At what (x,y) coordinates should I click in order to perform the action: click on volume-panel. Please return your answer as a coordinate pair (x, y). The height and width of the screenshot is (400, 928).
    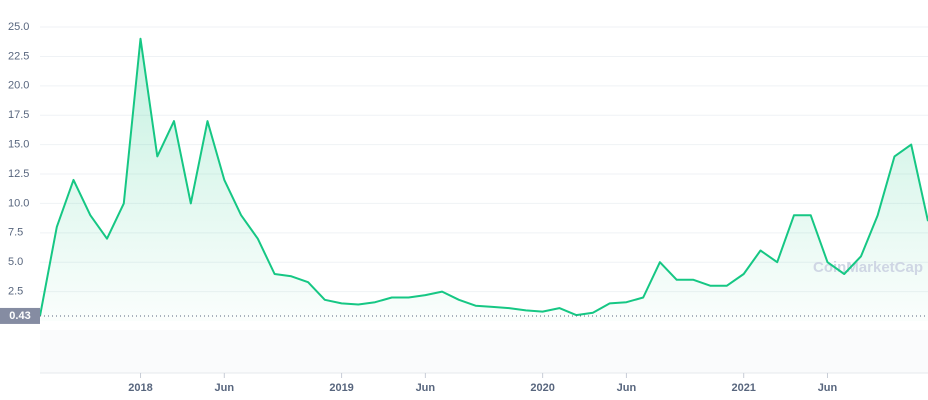
    Looking at the image, I should click on (484, 351).